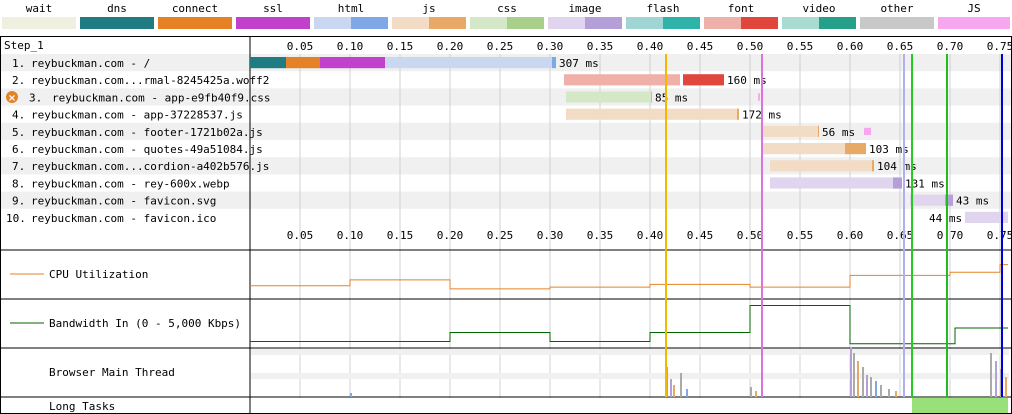 The width and height of the screenshot is (1012, 414). Describe the element at coordinates (663, 8) in the screenshot. I see `legend-label: flash` at that location.